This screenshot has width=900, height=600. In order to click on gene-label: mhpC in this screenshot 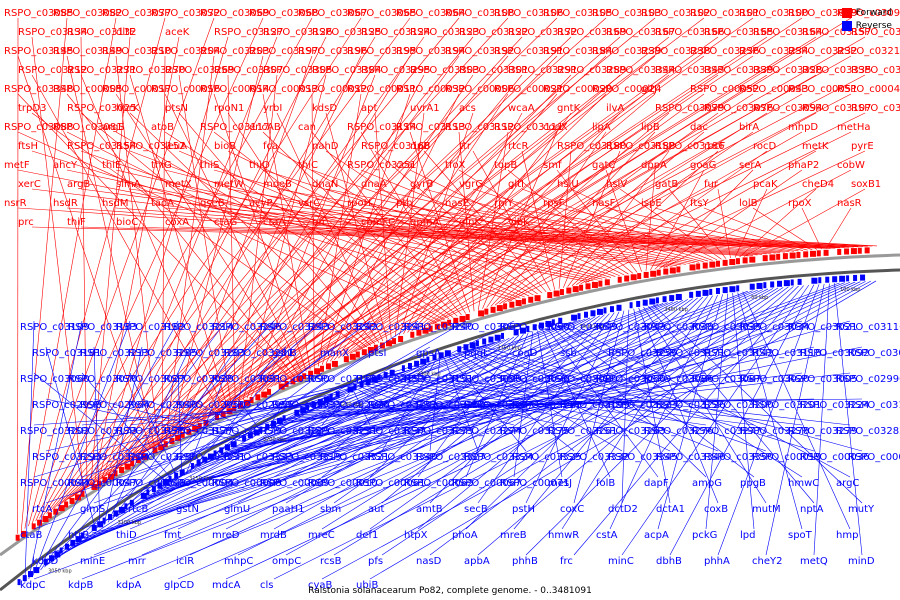, I will do `click(238, 561)`.